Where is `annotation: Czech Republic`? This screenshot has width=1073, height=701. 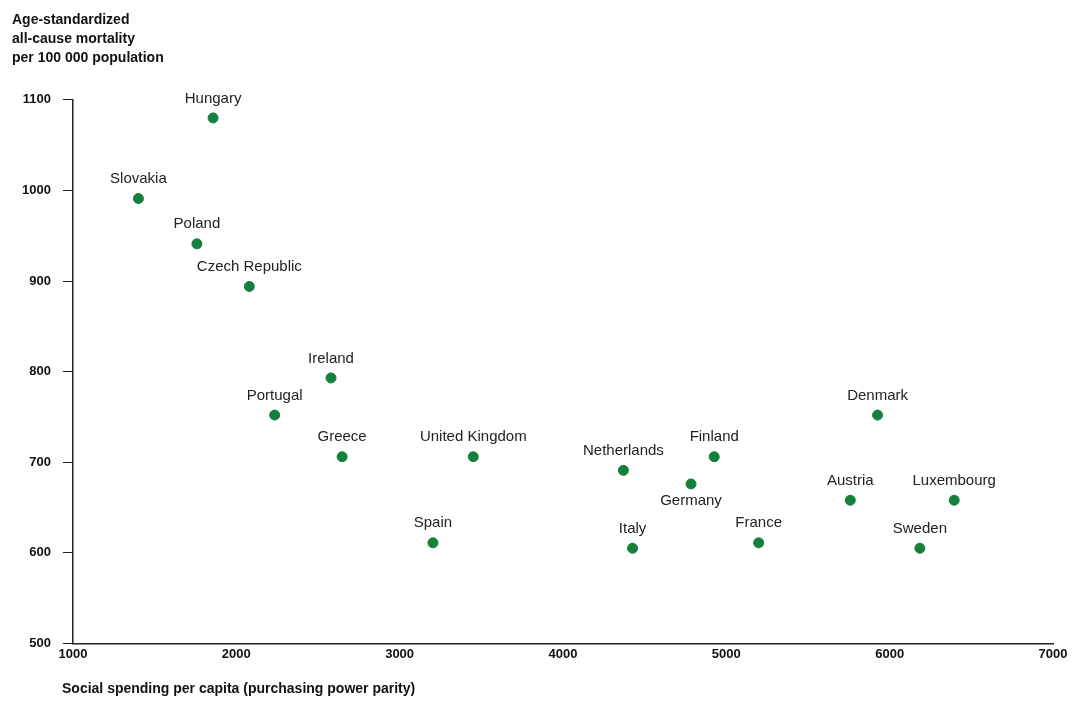
annotation: Czech Republic is located at coordinates (249, 266).